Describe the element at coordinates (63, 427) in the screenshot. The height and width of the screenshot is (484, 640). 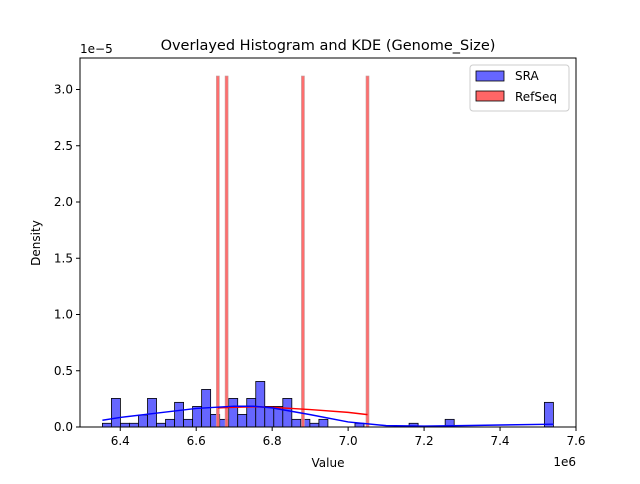
I see `y-tick-label: 0.0` at that location.